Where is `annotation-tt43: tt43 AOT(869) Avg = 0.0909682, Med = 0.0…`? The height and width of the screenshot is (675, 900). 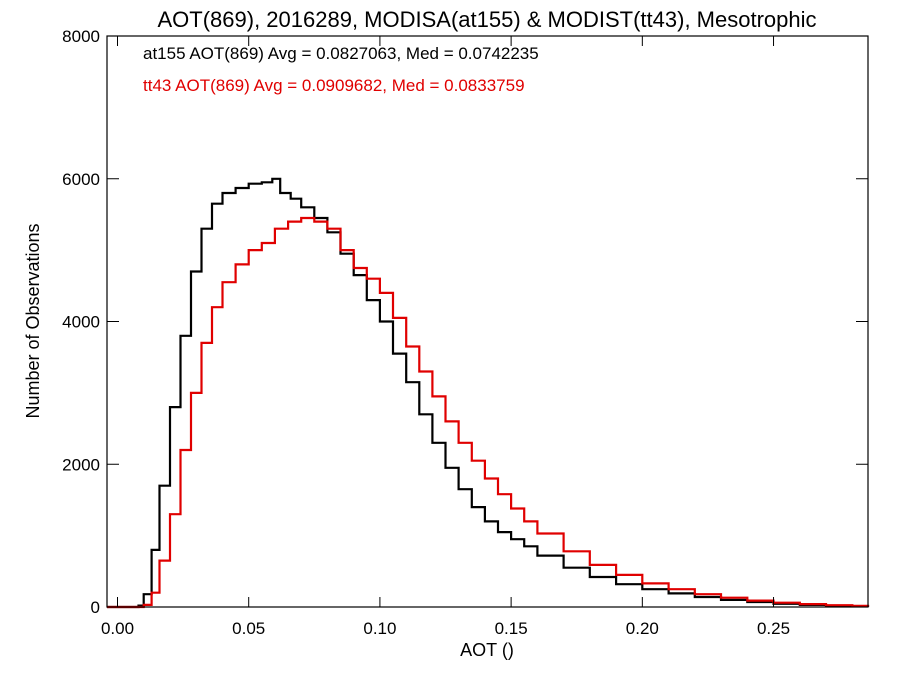 annotation-tt43: tt43 AOT(869) Avg = 0.0909682, Med = 0.0… is located at coordinates (334, 85).